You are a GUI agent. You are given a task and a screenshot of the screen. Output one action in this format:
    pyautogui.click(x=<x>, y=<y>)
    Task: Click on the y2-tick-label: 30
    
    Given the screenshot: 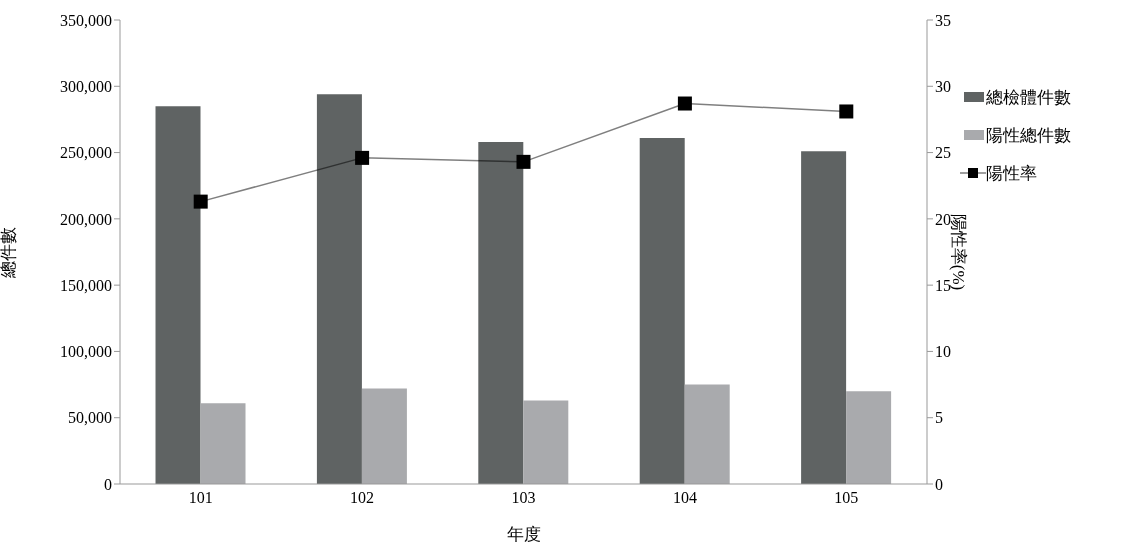 What is the action you would take?
    pyautogui.click(x=943, y=86)
    